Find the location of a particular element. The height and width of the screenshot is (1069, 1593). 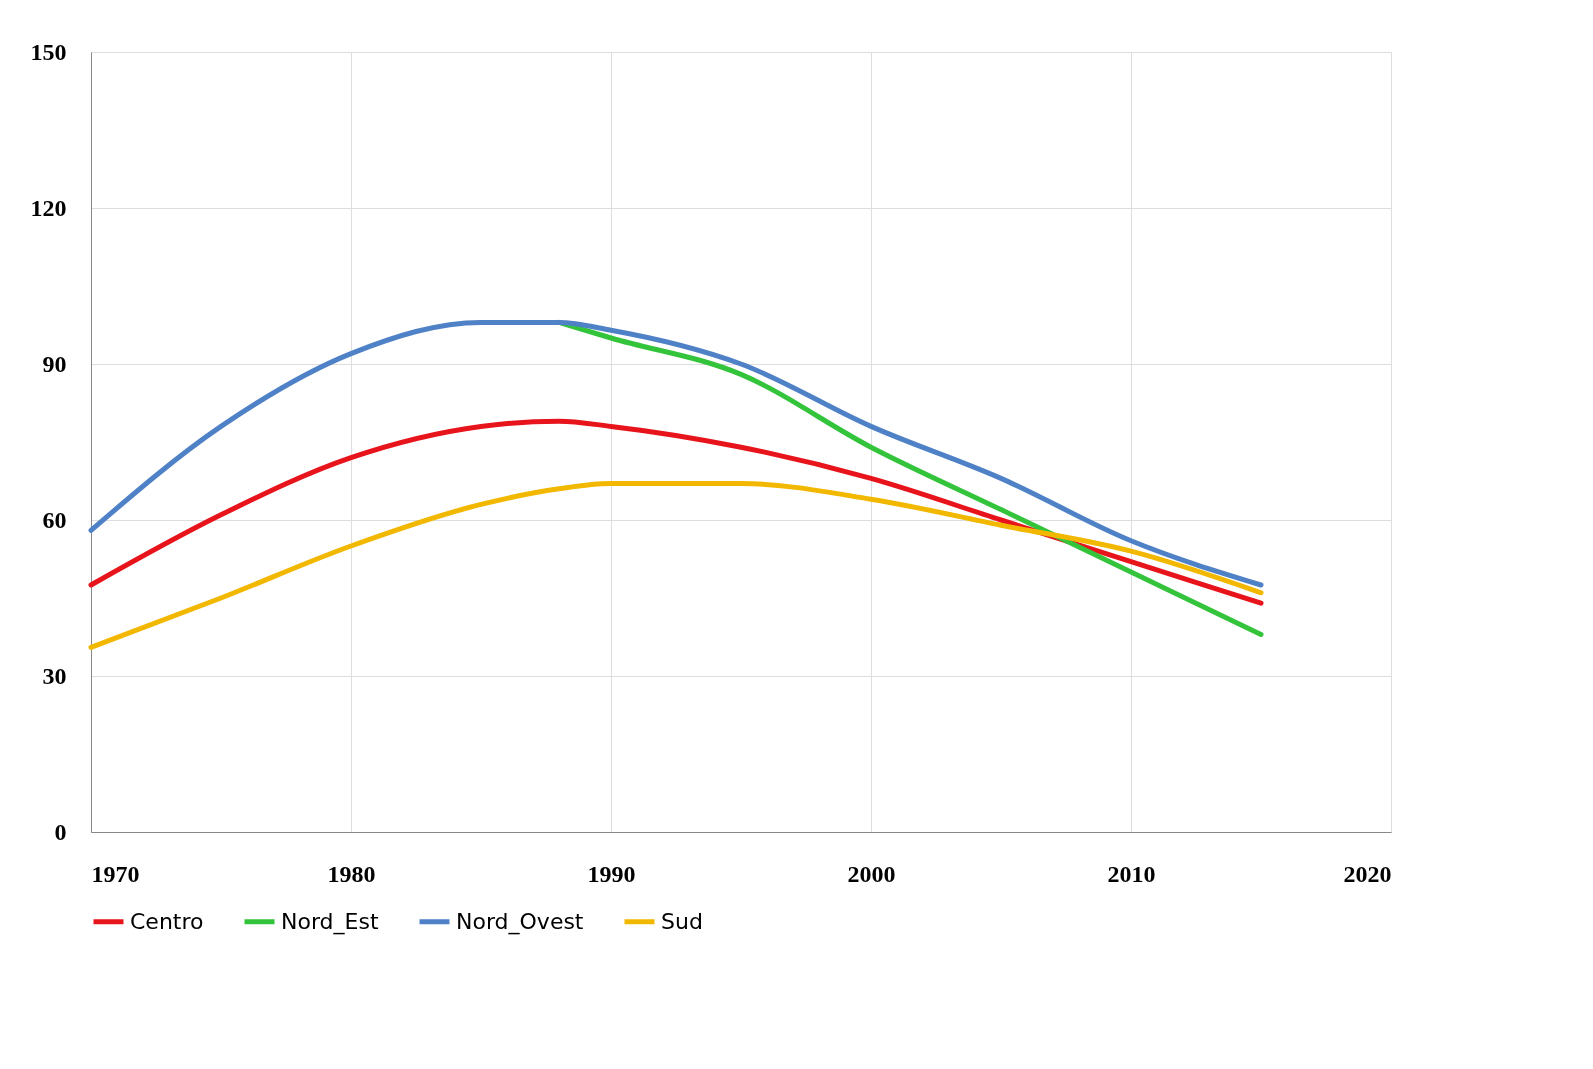

legend-label: Centro is located at coordinates (167, 921).